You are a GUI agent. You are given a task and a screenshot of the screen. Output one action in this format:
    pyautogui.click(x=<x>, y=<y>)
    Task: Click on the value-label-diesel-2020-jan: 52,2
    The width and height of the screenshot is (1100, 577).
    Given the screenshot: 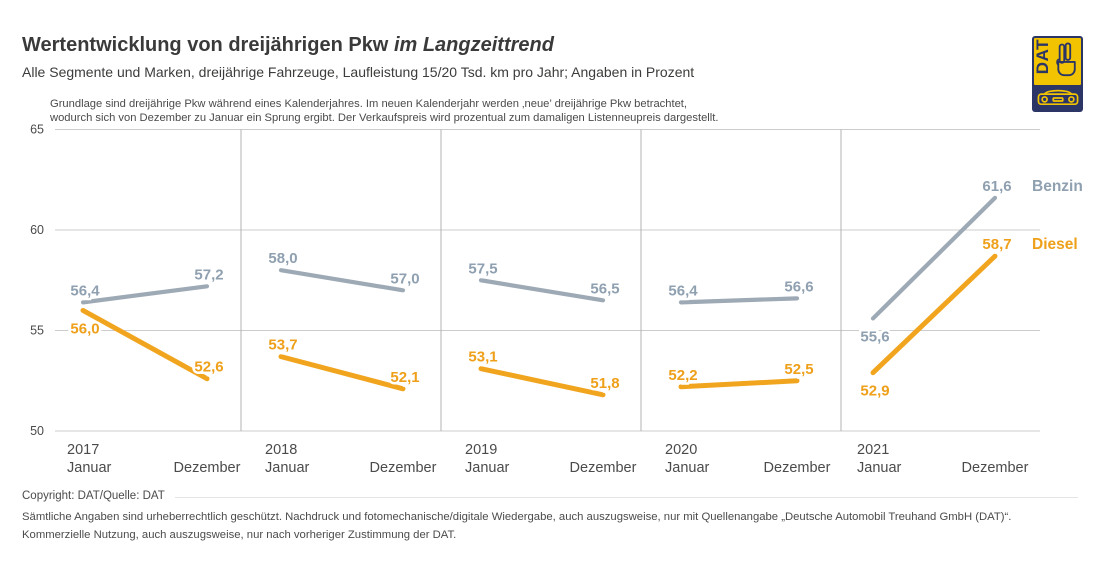 What is the action you would take?
    pyautogui.click(x=682, y=375)
    